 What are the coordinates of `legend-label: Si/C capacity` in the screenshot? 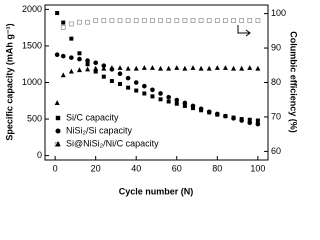 It's located at (92, 117).